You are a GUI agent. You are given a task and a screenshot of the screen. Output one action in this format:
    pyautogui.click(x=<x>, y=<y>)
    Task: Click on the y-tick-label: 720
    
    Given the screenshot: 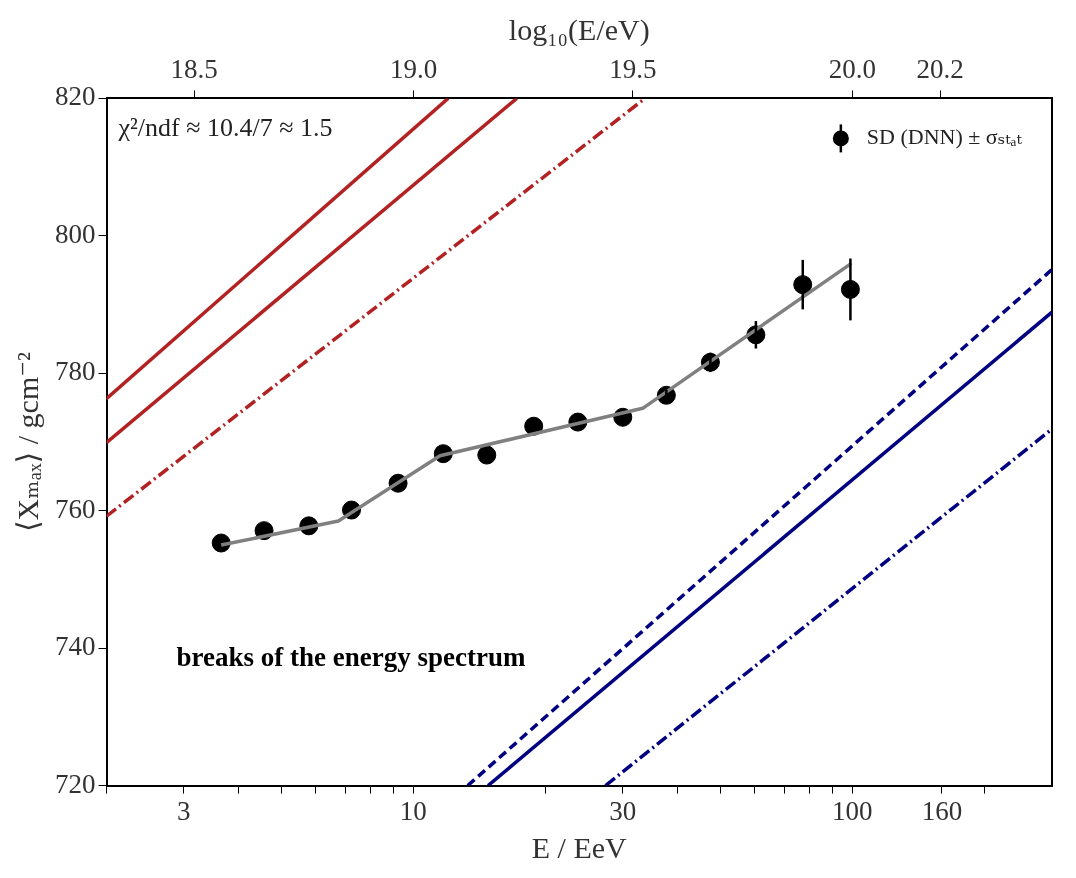 What is the action you would take?
    pyautogui.click(x=75, y=783)
    